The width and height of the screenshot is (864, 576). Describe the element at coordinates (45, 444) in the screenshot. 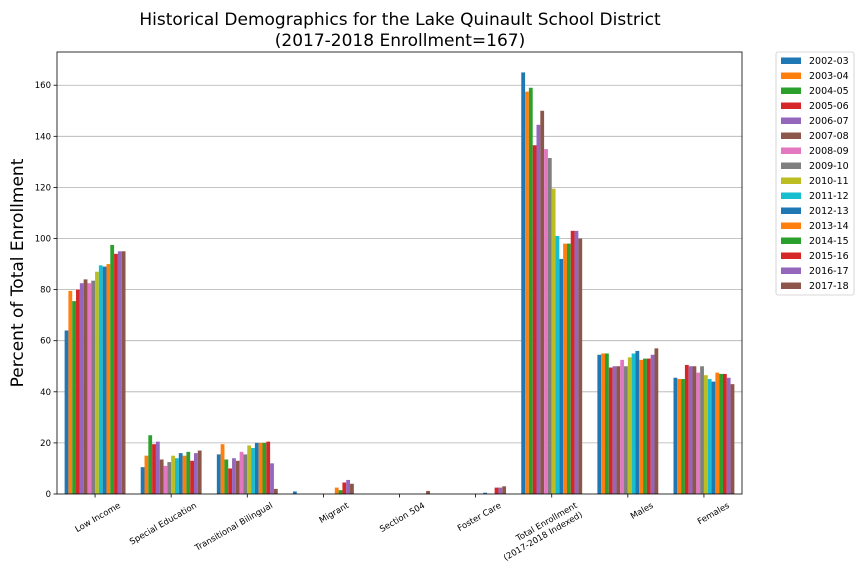

I see `y-tick-label: 20` at that location.